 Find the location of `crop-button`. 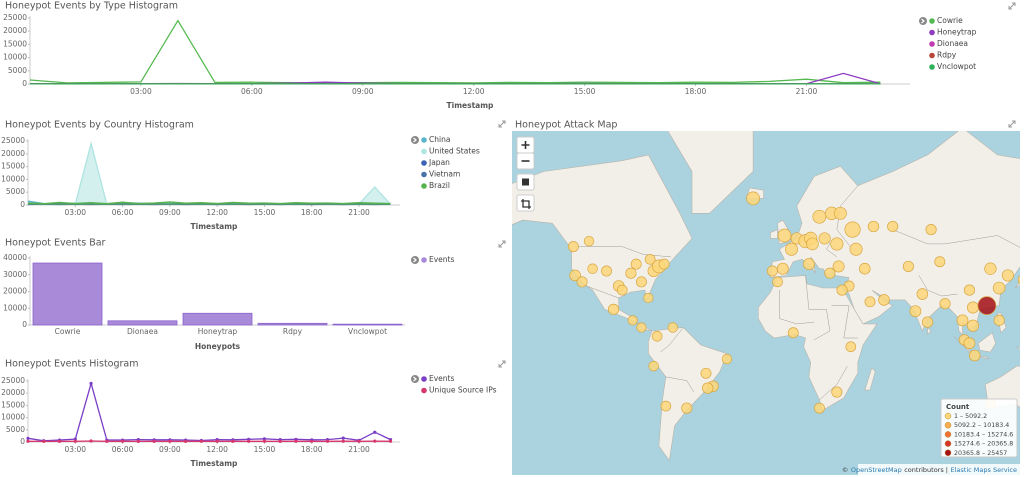

crop-button is located at coordinates (525, 203).